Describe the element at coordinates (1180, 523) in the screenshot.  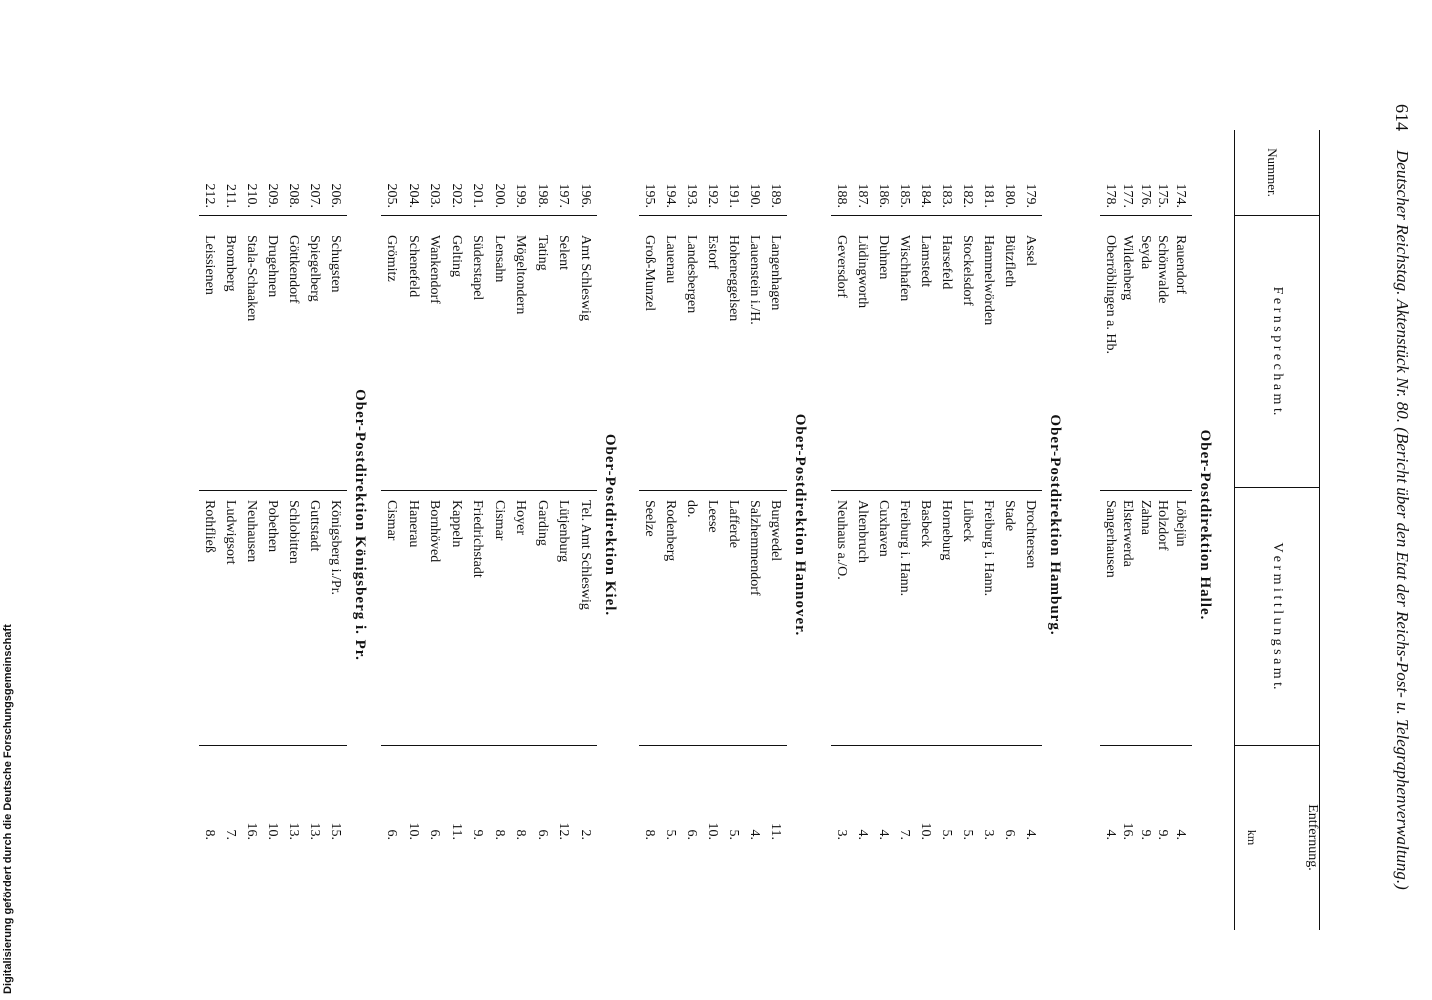
I see `switching-office: Löbejün` at that location.